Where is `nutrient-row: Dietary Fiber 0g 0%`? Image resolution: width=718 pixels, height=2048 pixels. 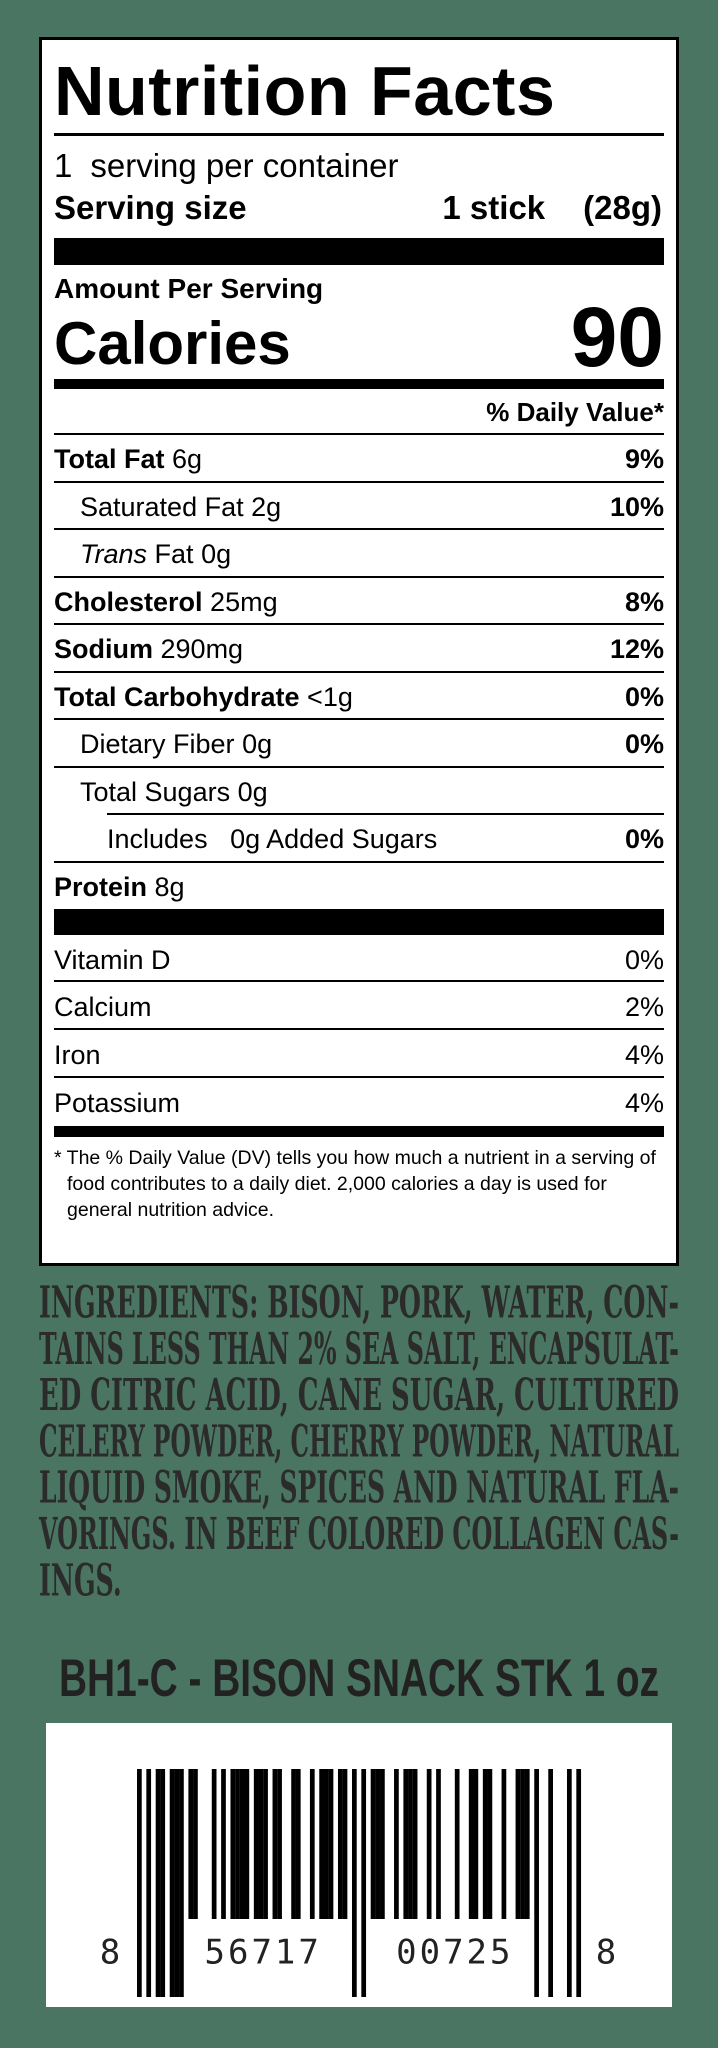 nutrient-row: Dietary Fiber 0g 0% is located at coordinates (359, 743).